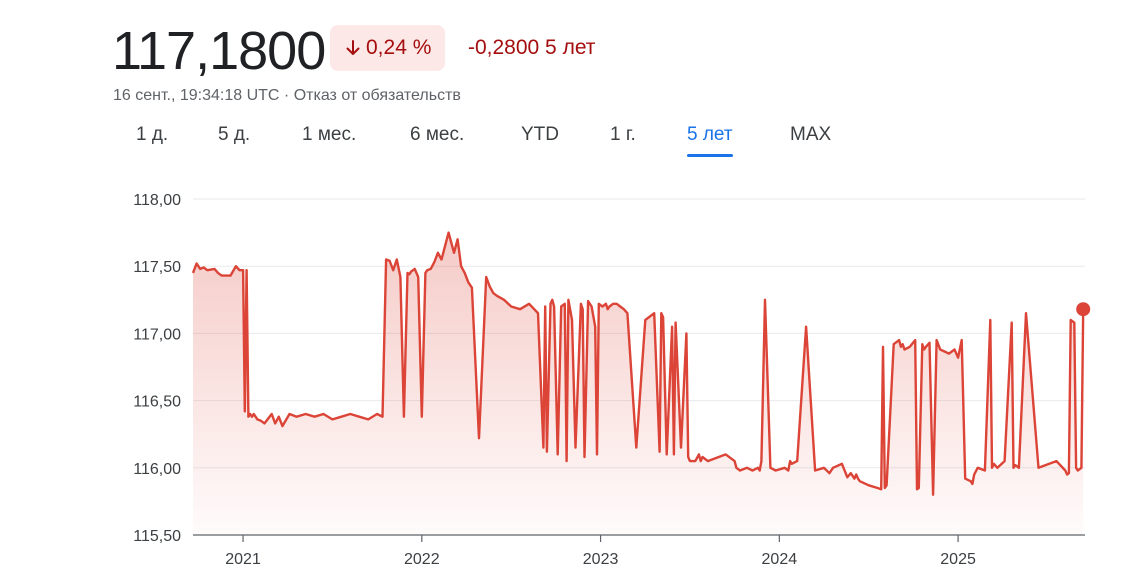  What do you see at coordinates (780, 559) in the screenshot?
I see `x-tick-label: 2024` at bounding box center [780, 559].